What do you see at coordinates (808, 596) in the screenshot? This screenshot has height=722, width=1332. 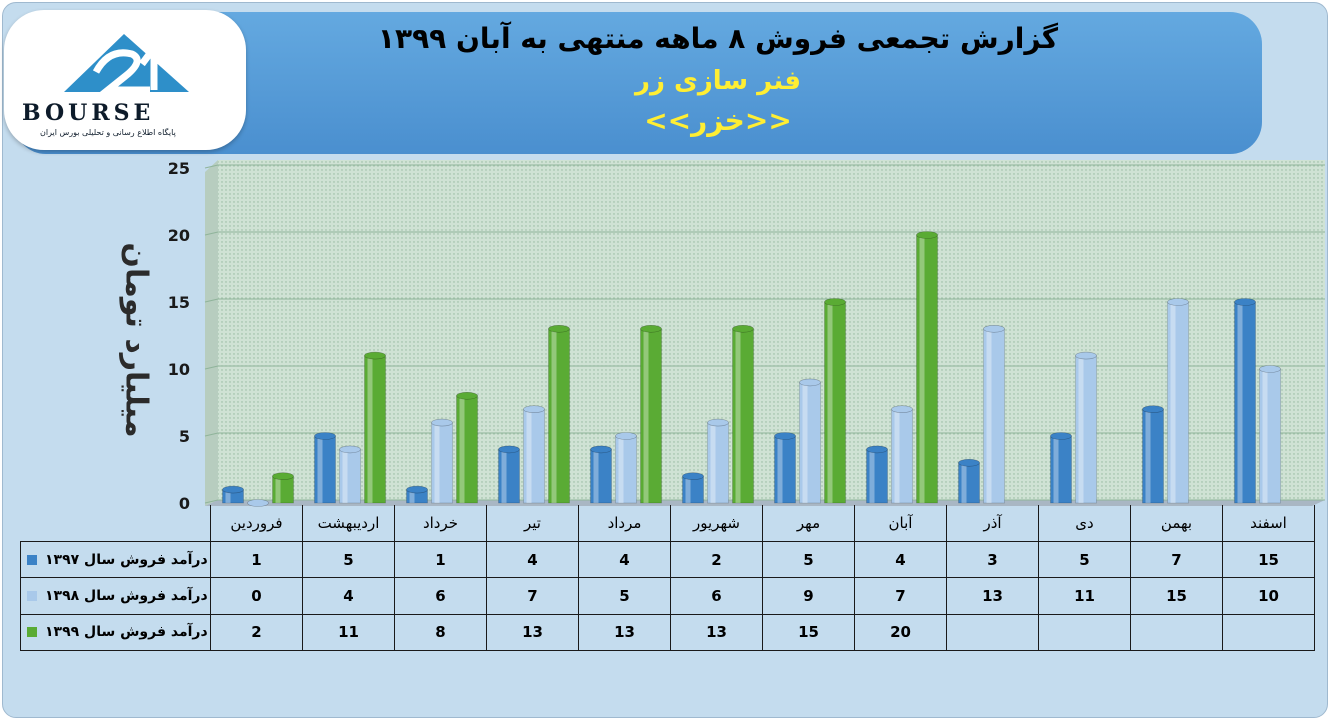 I see `data-cell: 9` at bounding box center [808, 596].